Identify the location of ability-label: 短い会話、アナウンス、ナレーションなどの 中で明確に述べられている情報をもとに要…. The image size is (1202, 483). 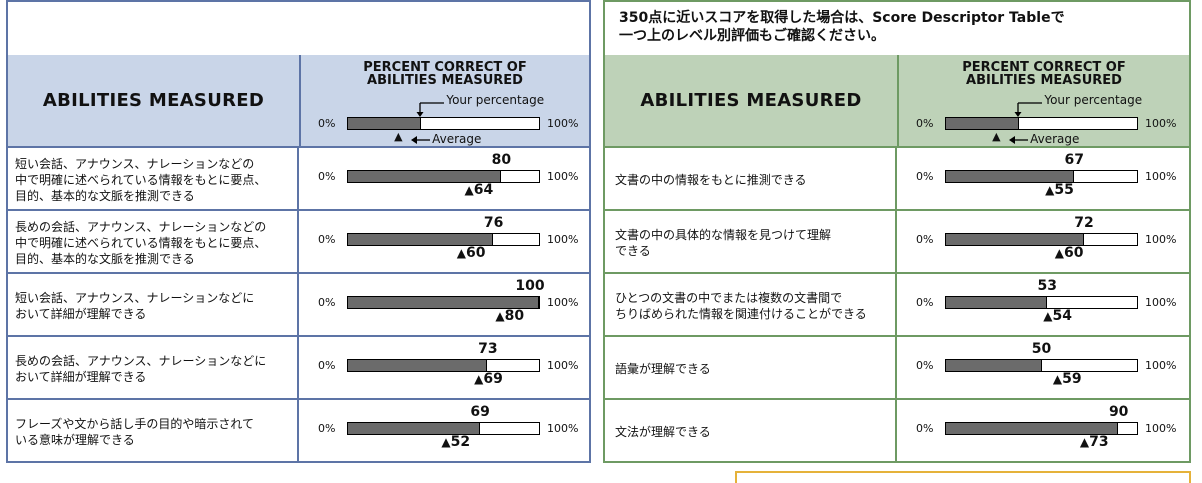
(141, 179).